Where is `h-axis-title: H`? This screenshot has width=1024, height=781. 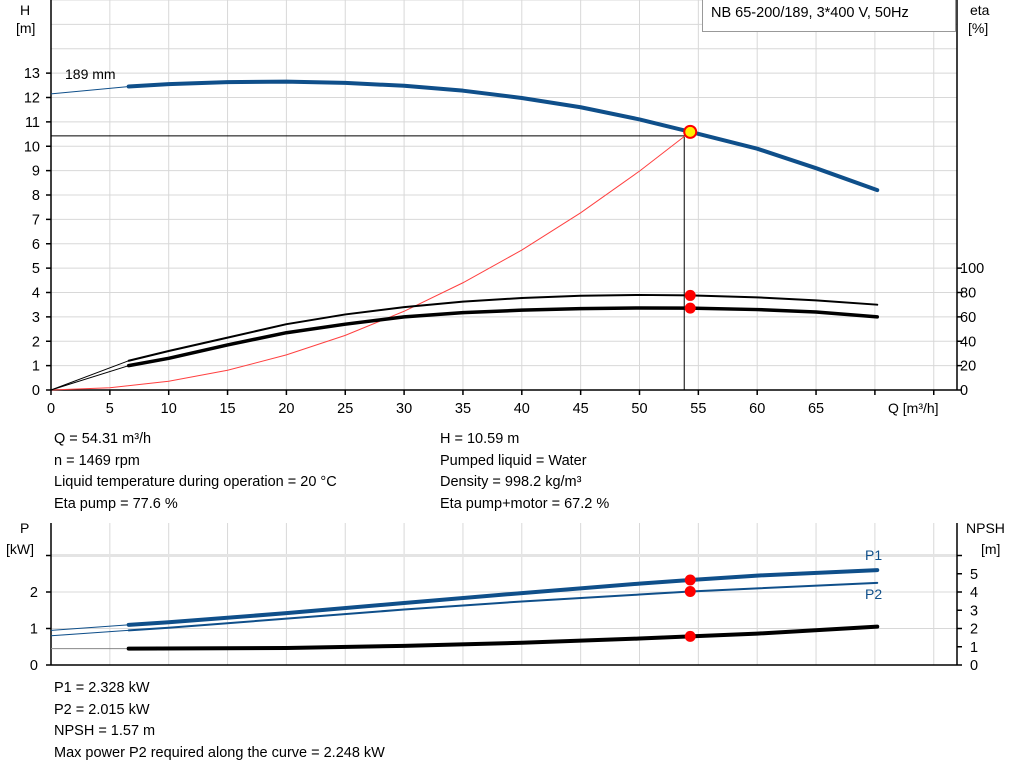 h-axis-title: H is located at coordinates (25, 10).